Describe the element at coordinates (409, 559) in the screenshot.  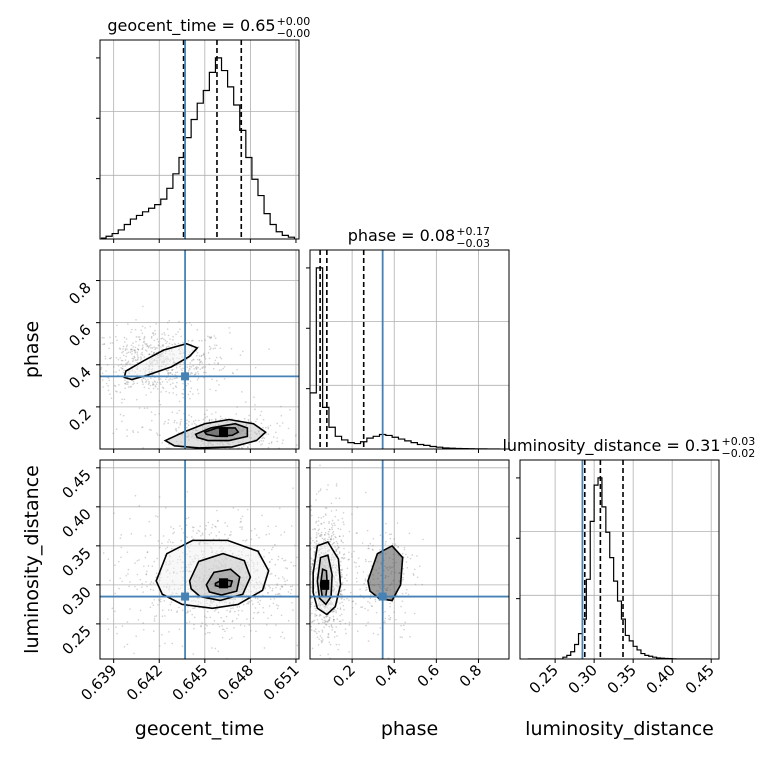
I see `panel-frame` at that location.